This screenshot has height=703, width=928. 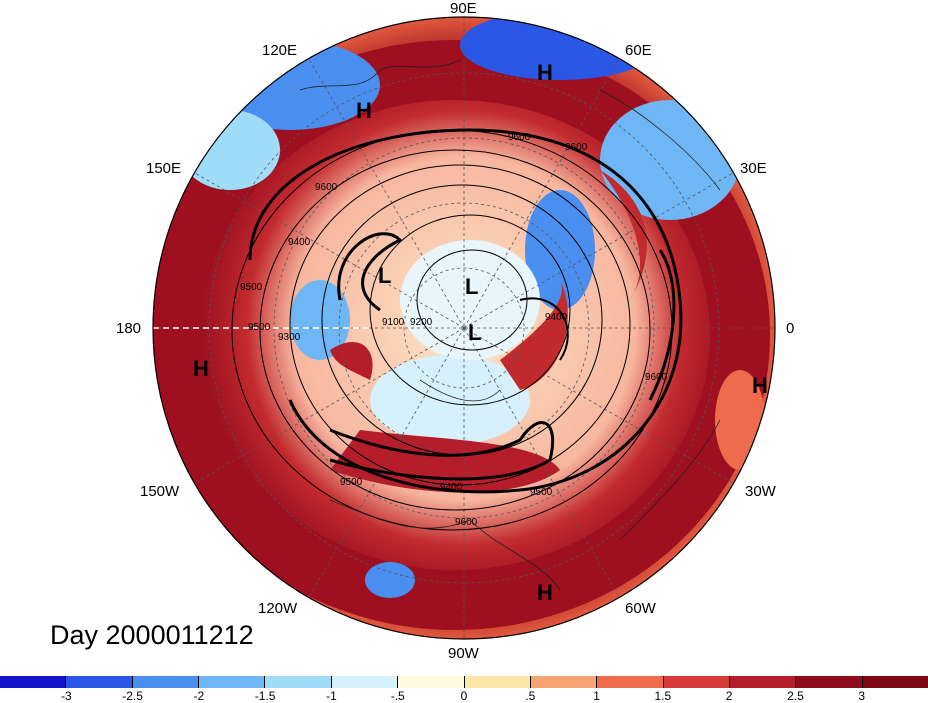 What do you see at coordinates (463, 8) in the screenshot?
I see `lon-label-90e: 90E` at bounding box center [463, 8].